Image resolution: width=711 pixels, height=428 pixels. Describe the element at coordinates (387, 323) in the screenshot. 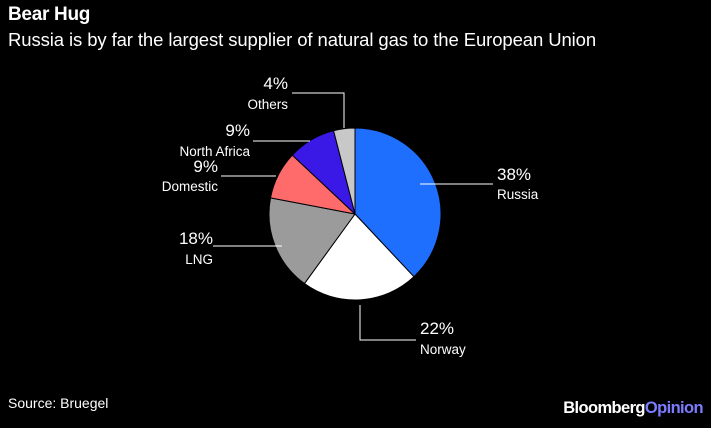

I see `leader-line-norway` at that location.